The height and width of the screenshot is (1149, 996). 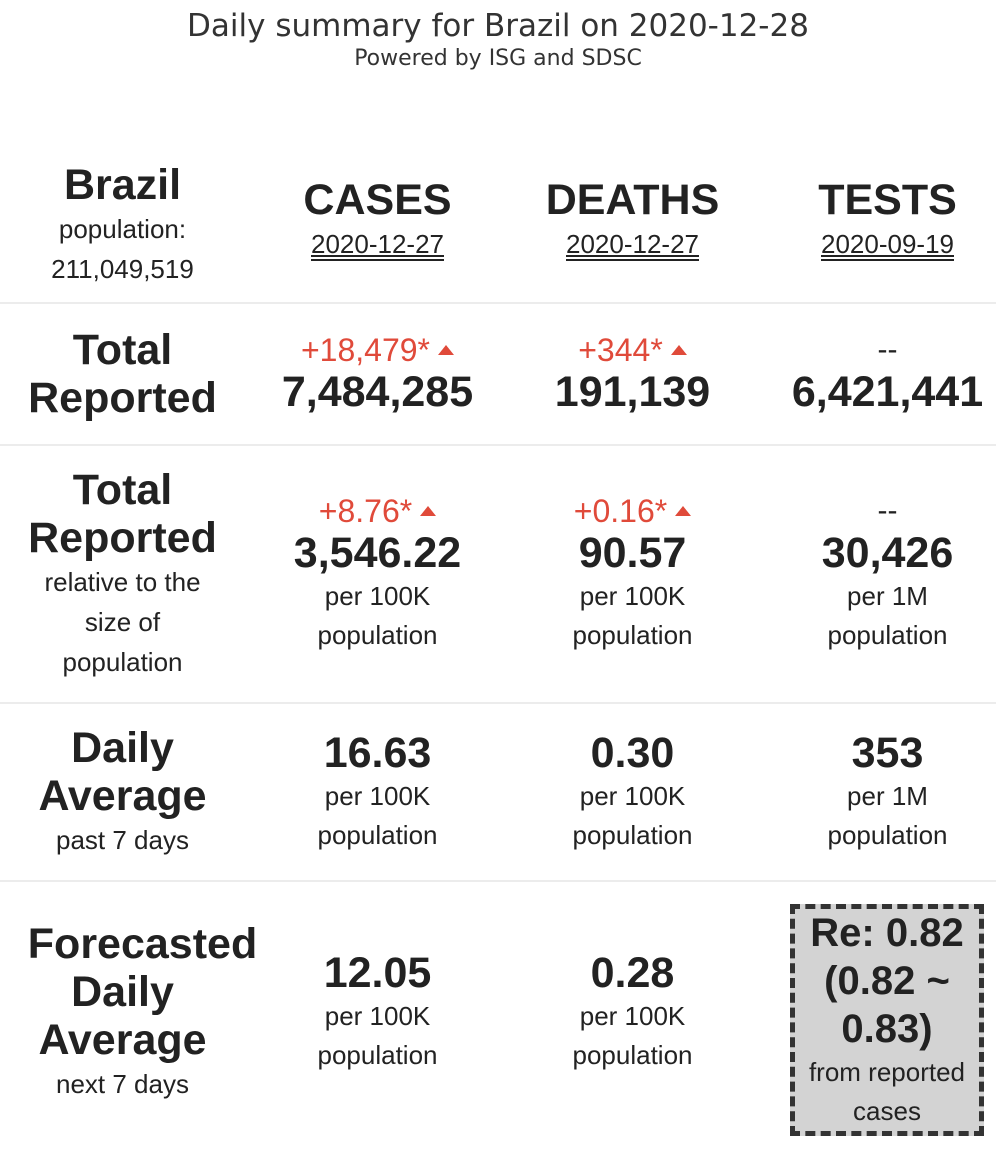 I want to click on daily-cases-cell: 16.63 per 100K population, so click(x=377, y=792).